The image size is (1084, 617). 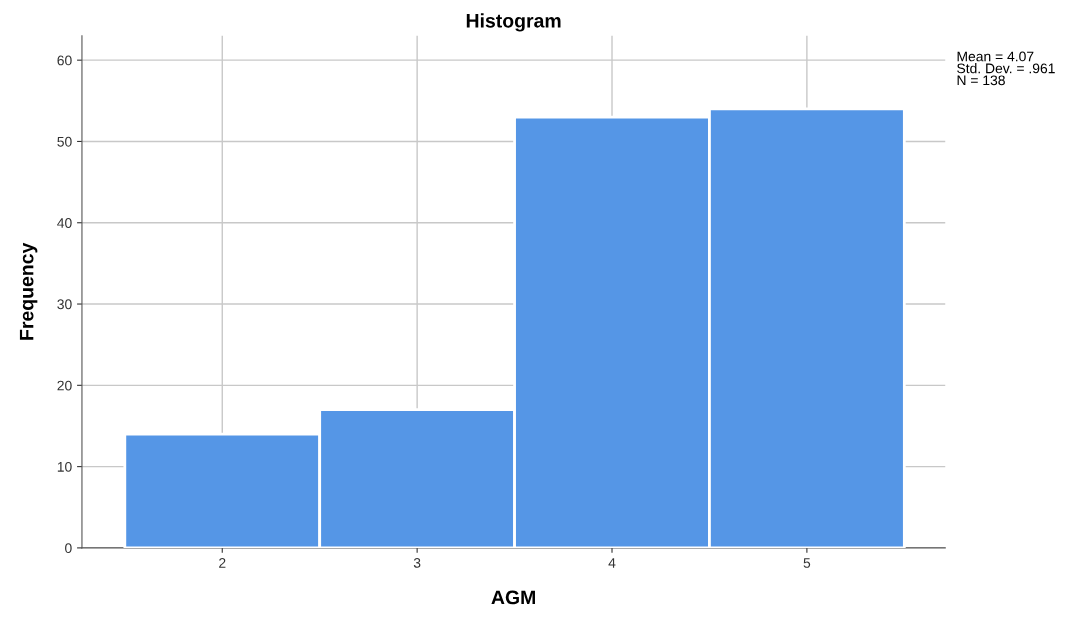 What do you see at coordinates (222, 562) in the screenshot?
I see `x-tick-label: 2` at bounding box center [222, 562].